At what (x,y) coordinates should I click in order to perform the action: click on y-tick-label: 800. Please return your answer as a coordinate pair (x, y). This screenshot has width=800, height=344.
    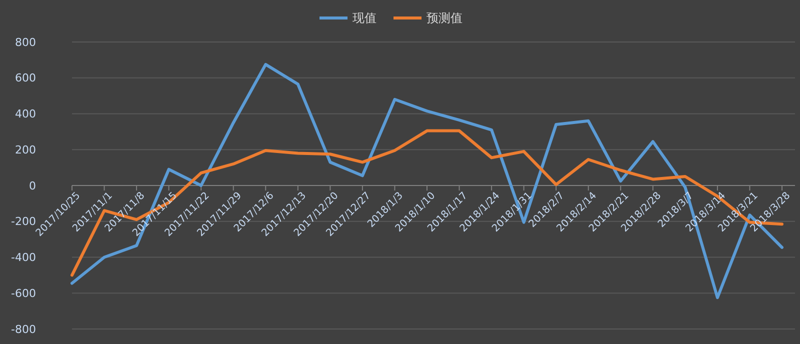
    Looking at the image, I should click on (25, 42).